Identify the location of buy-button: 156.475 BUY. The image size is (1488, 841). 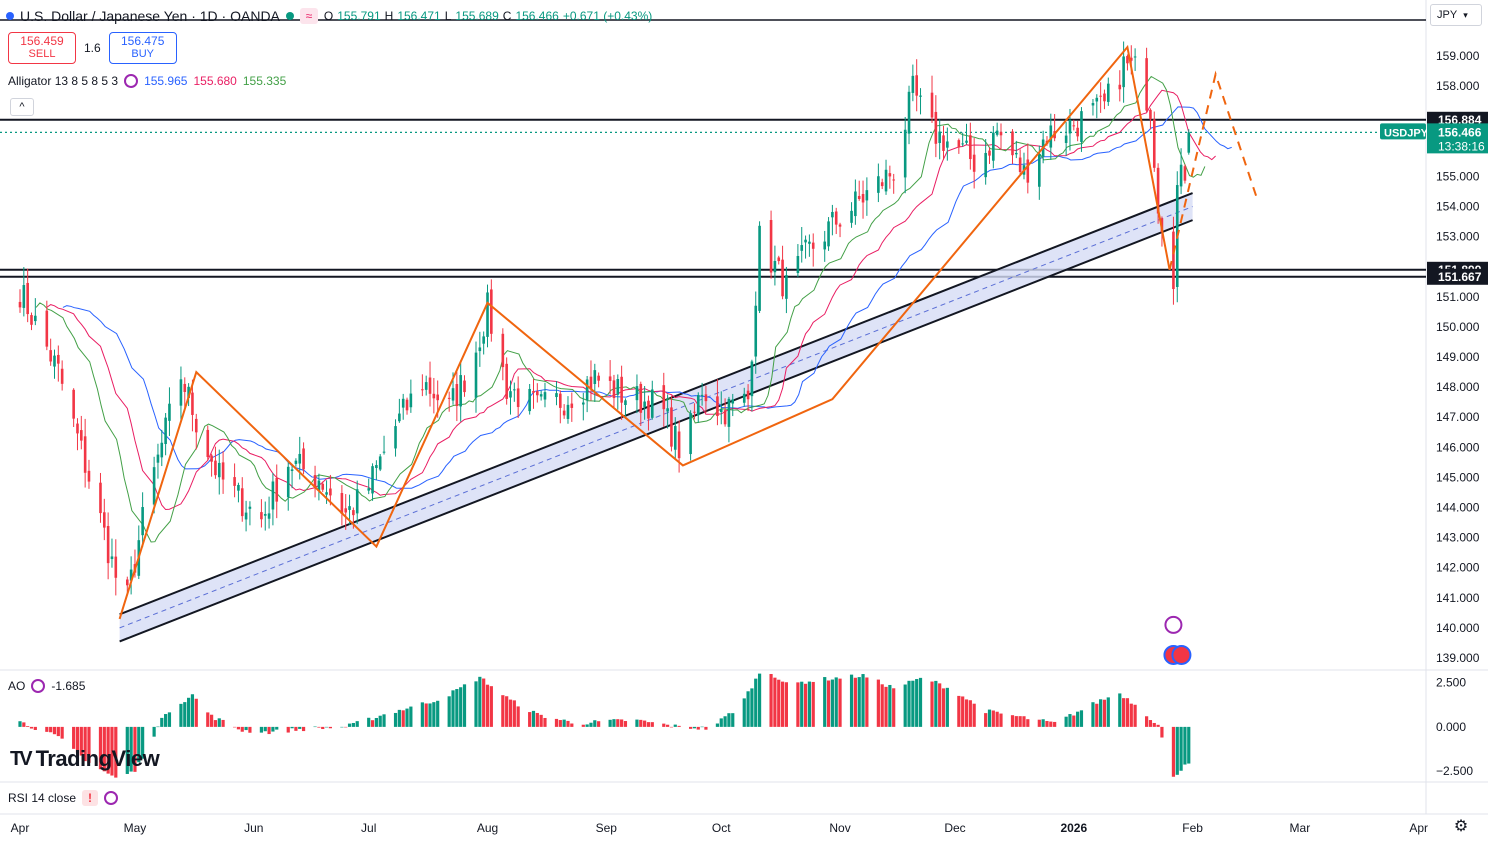
(142, 48).